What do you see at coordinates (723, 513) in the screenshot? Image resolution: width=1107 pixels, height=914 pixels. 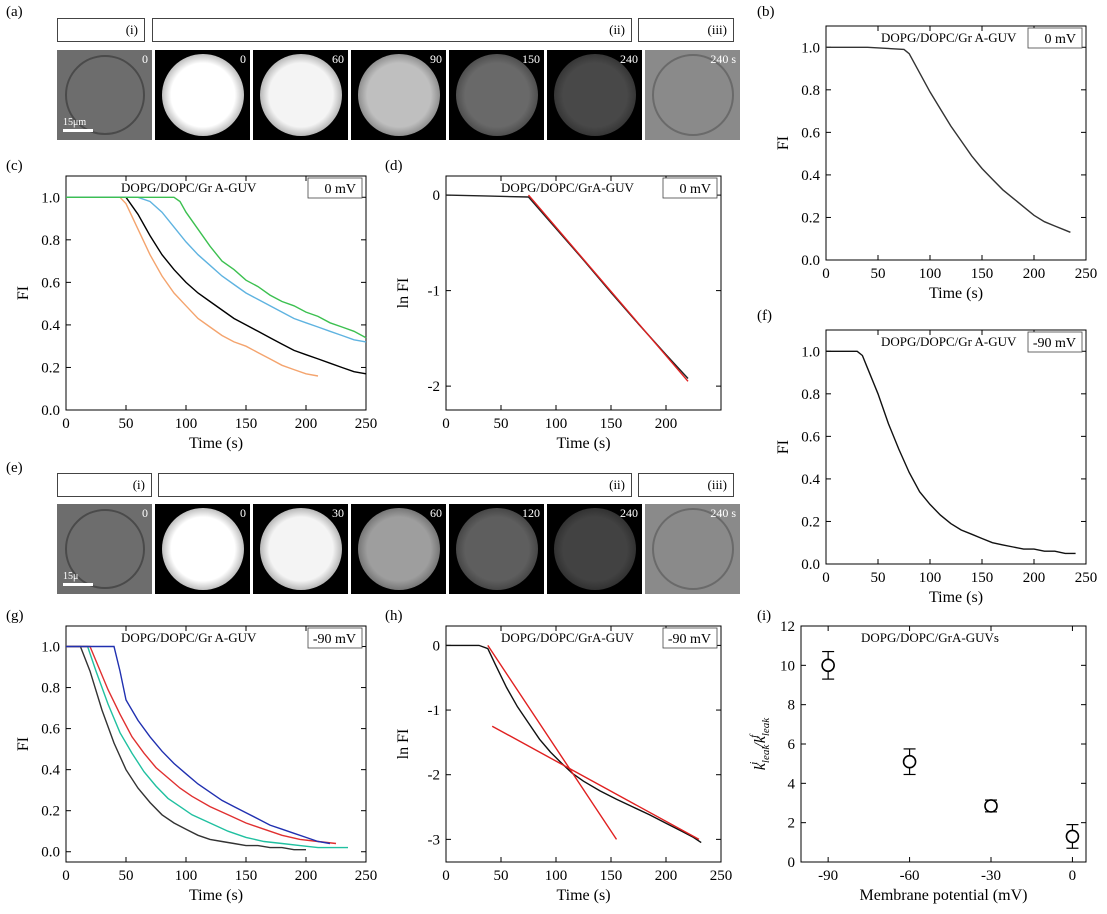 I see `time-label: 240 s` at bounding box center [723, 513].